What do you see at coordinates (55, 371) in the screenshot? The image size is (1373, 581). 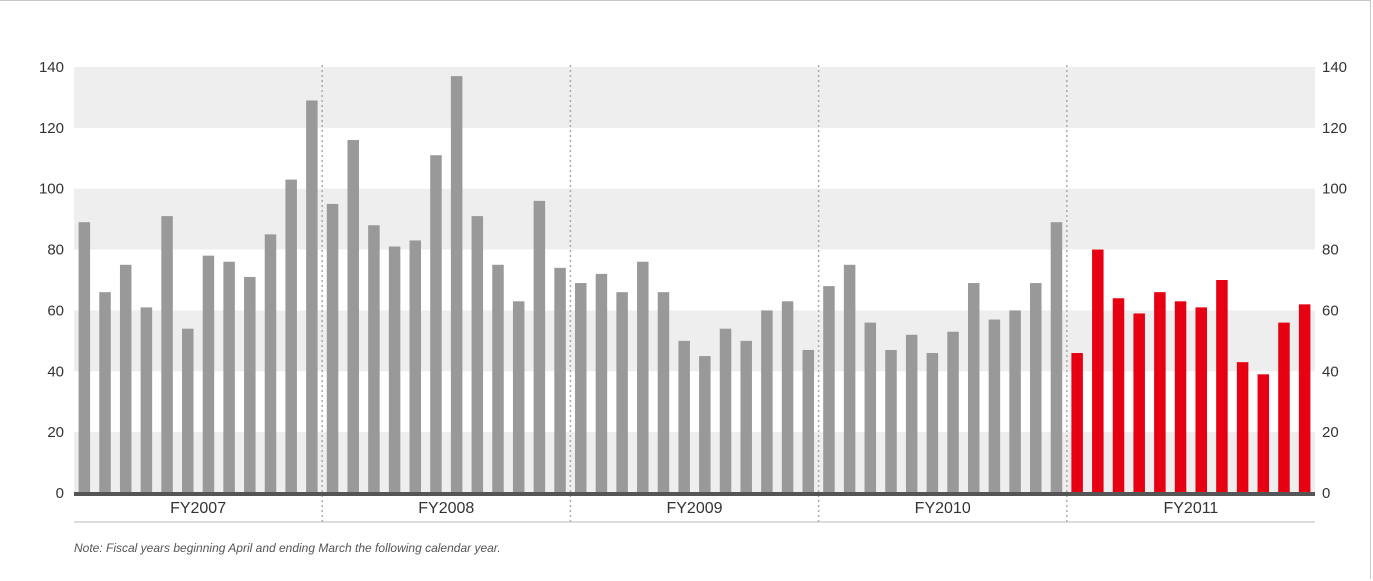 I see `y-tick-label-left: 40` at bounding box center [55, 371].